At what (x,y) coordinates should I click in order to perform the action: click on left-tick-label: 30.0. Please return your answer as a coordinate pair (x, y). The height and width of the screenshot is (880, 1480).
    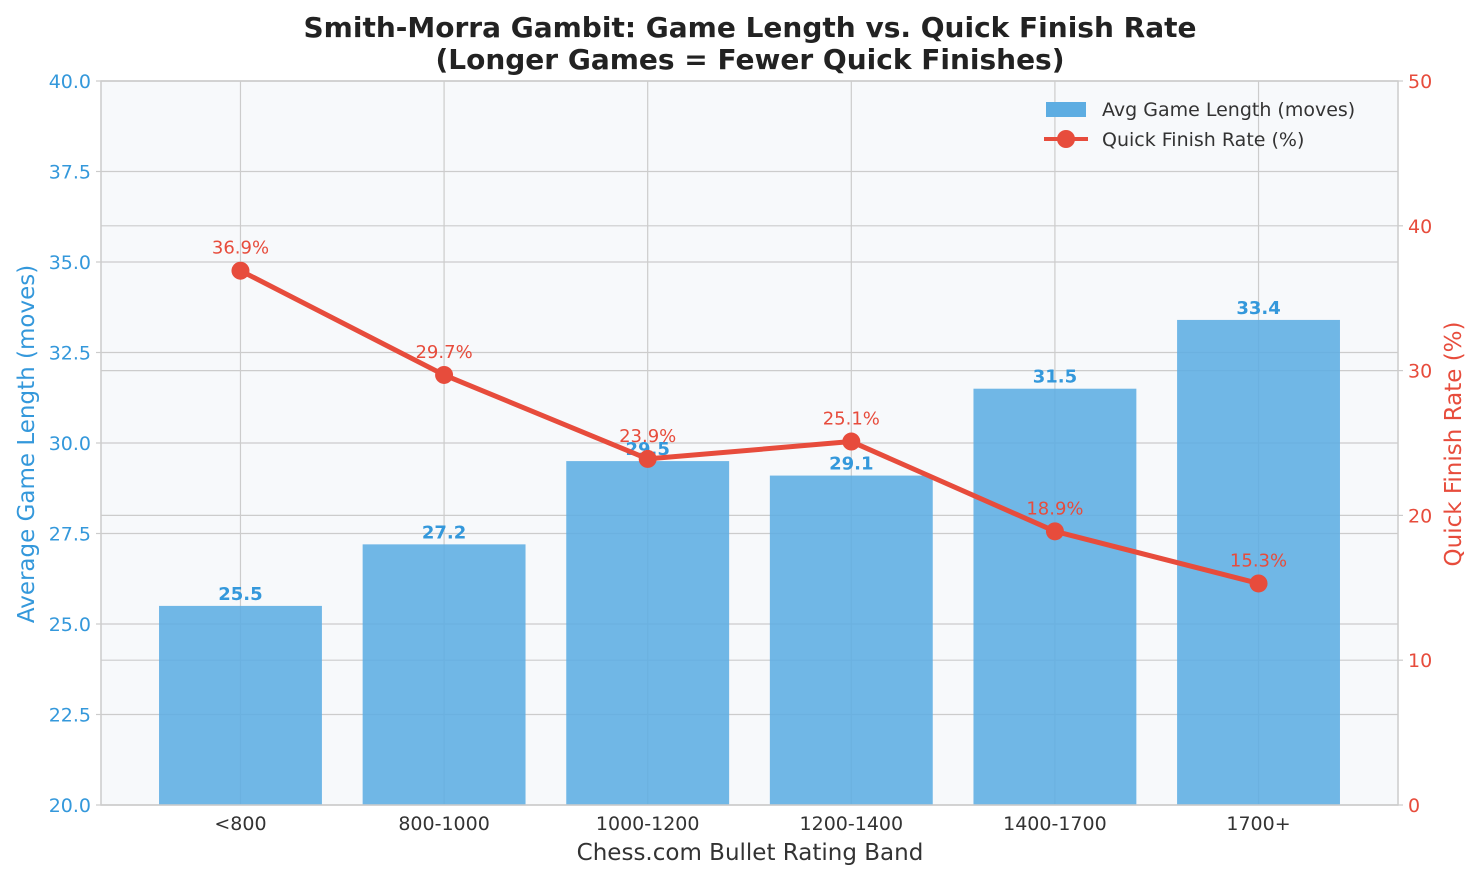
    Looking at the image, I should click on (70, 444).